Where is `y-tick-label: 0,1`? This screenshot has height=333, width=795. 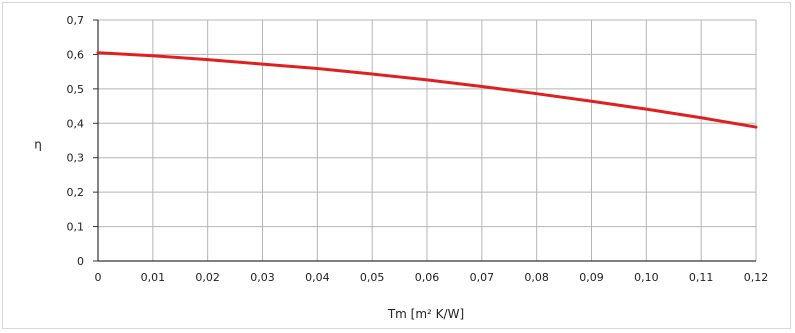
y-tick-label: 0,1 is located at coordinates (76, 227).